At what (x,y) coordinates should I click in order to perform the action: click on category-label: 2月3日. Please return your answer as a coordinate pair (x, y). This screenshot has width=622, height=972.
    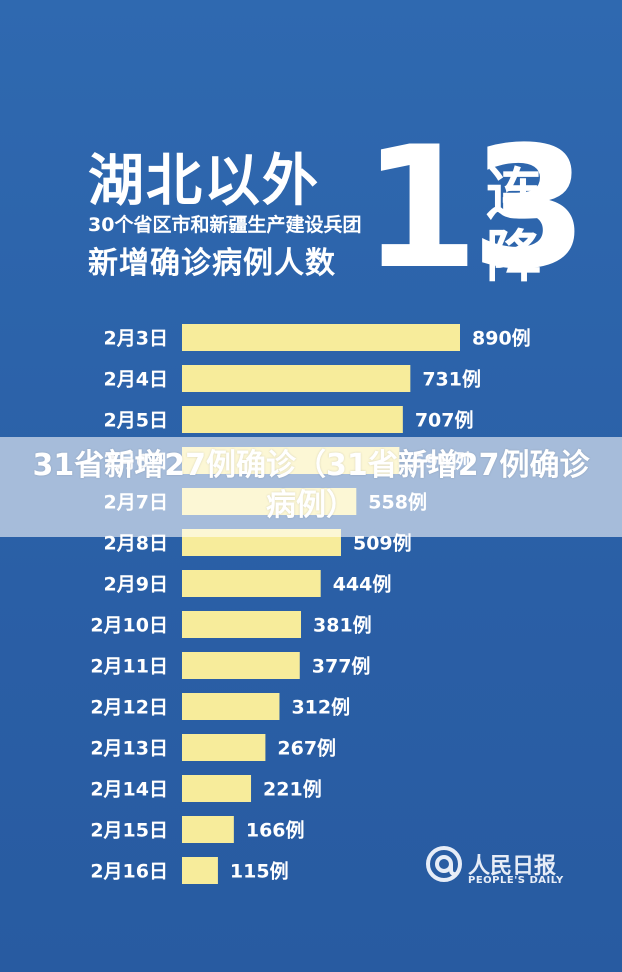
    Looking at the image, I should click on (136, 339).